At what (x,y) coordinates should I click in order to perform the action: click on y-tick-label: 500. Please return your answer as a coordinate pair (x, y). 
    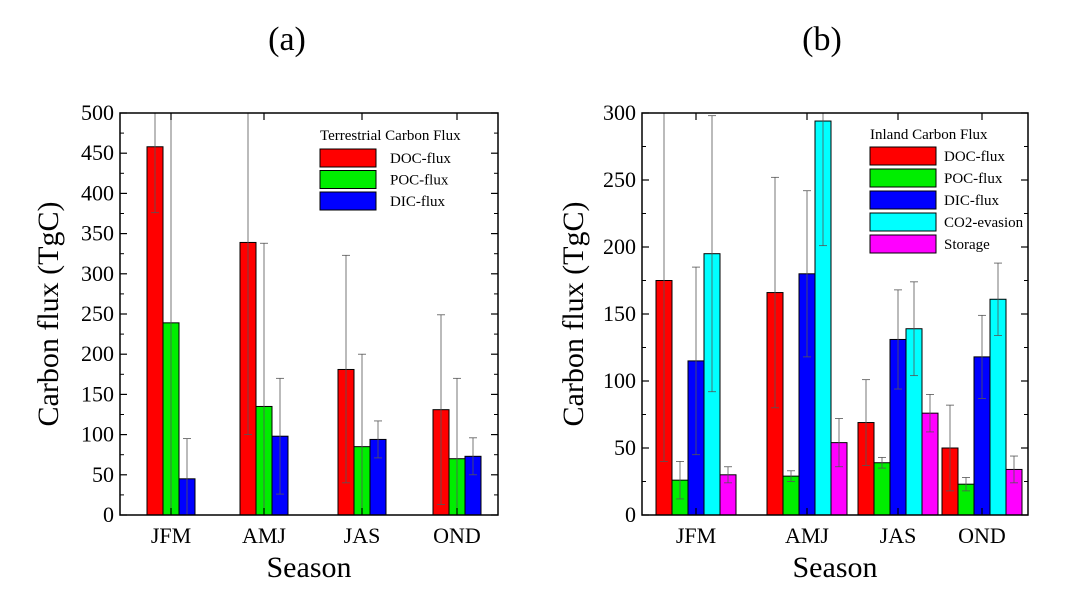
    Looking at the image, I should click on (97, 112).